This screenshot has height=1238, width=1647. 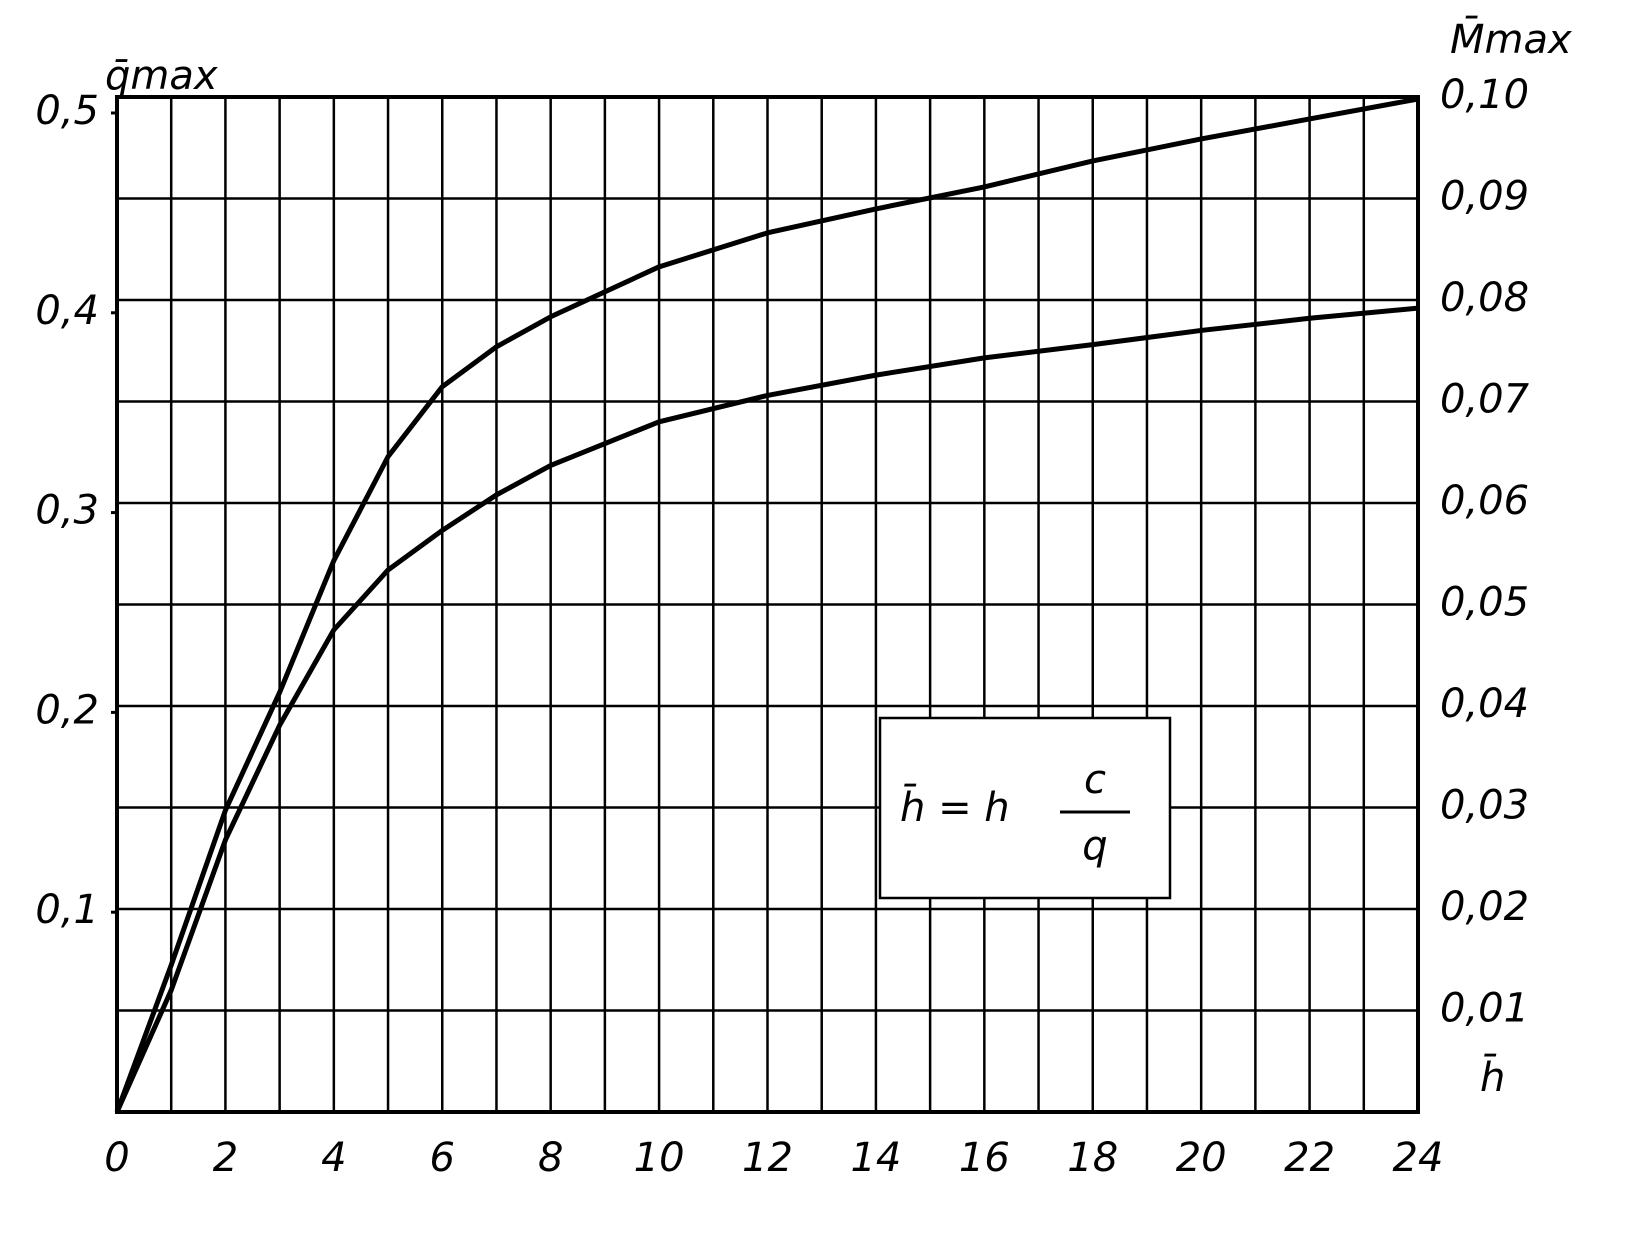 What do you see at coordinates (1094, 846) in the screenshot?
I see `annotation-denominator: q` at bounding box center [1094, 846].